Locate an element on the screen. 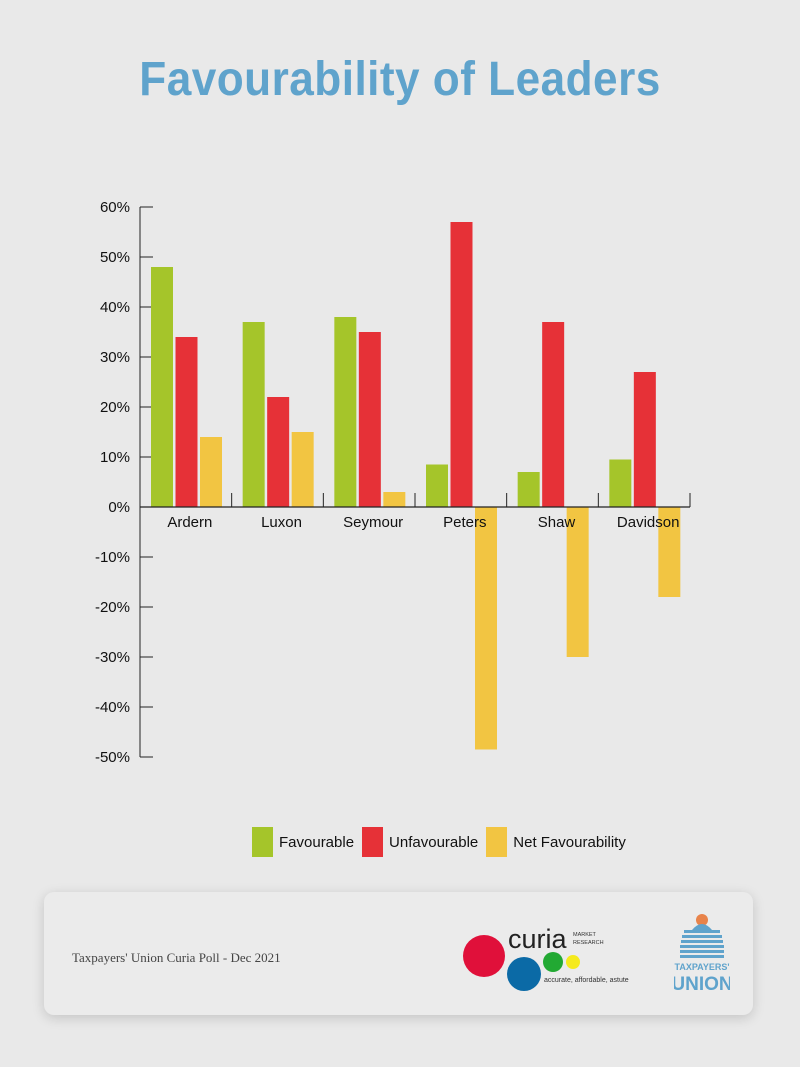  y-tick-label: 10% is located at coordinates (115, 457).